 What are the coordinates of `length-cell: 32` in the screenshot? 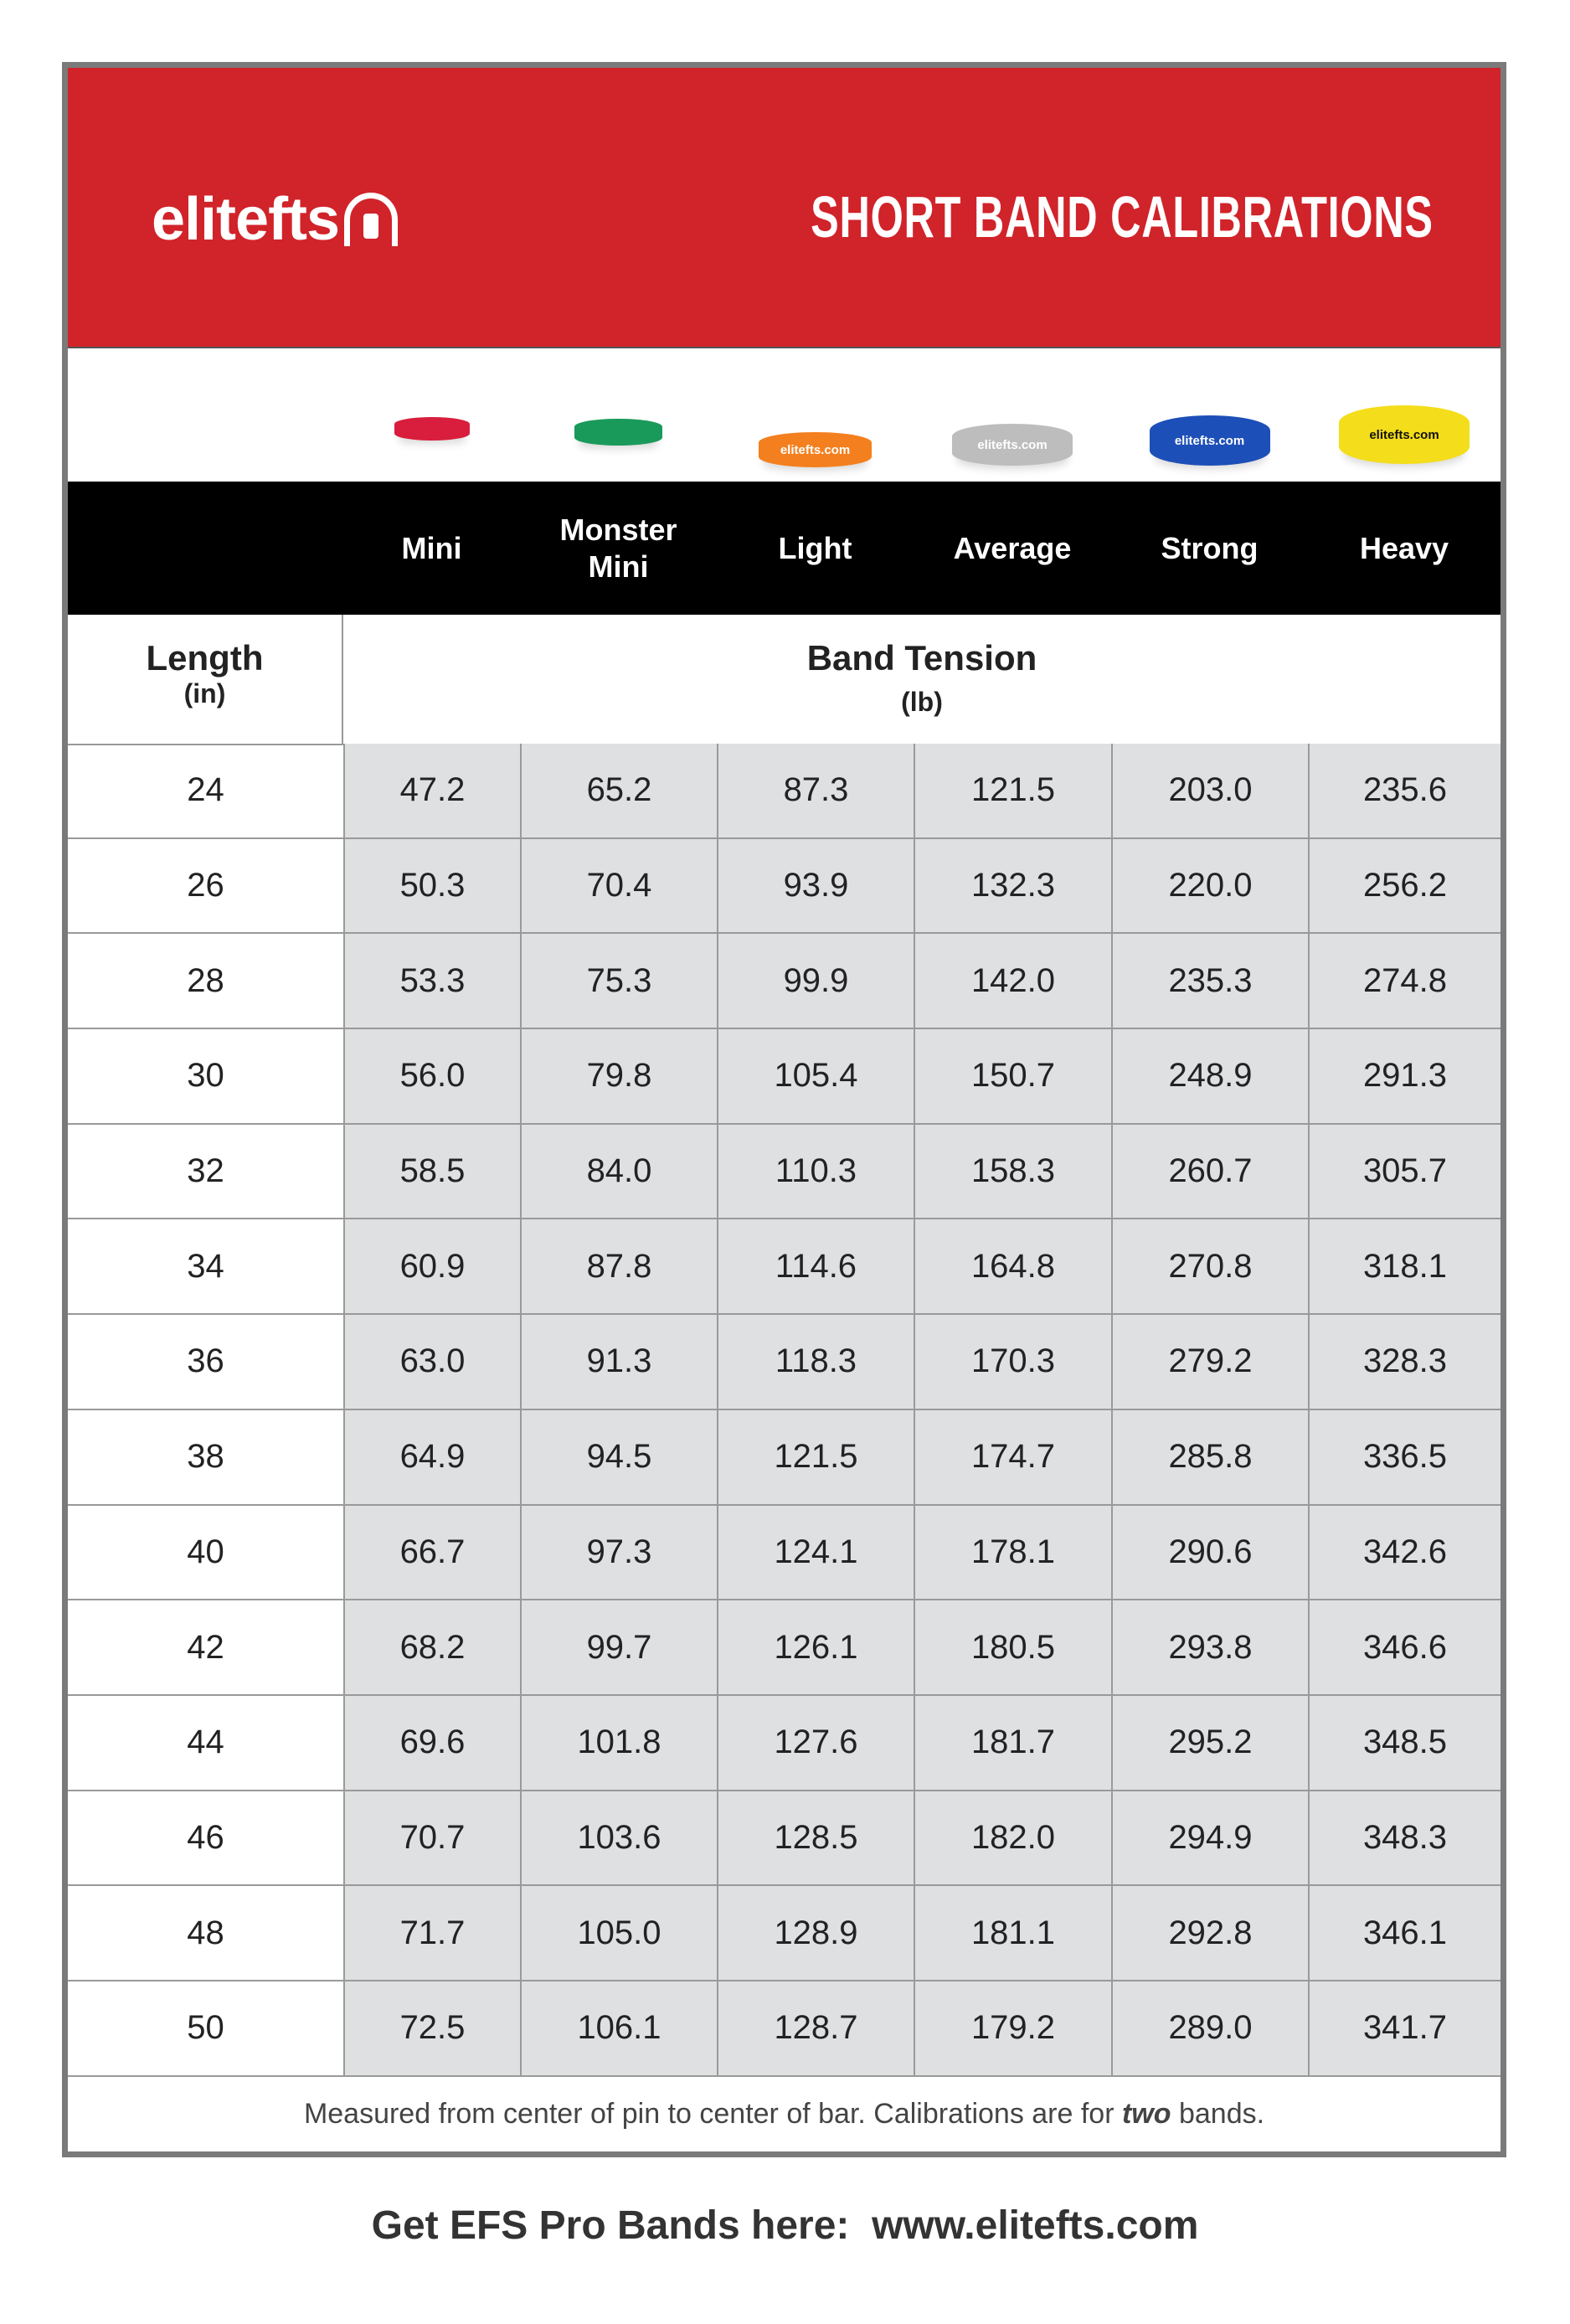 It's located at (205, 1171).